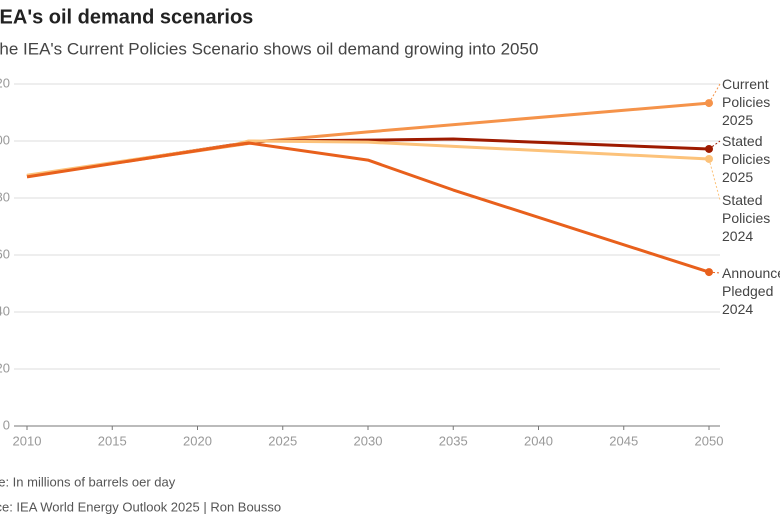  What do you see at coordinates (5, 310) in the screenshot?
I see `y-tick-label: 40` at bounding box center [5, 310].